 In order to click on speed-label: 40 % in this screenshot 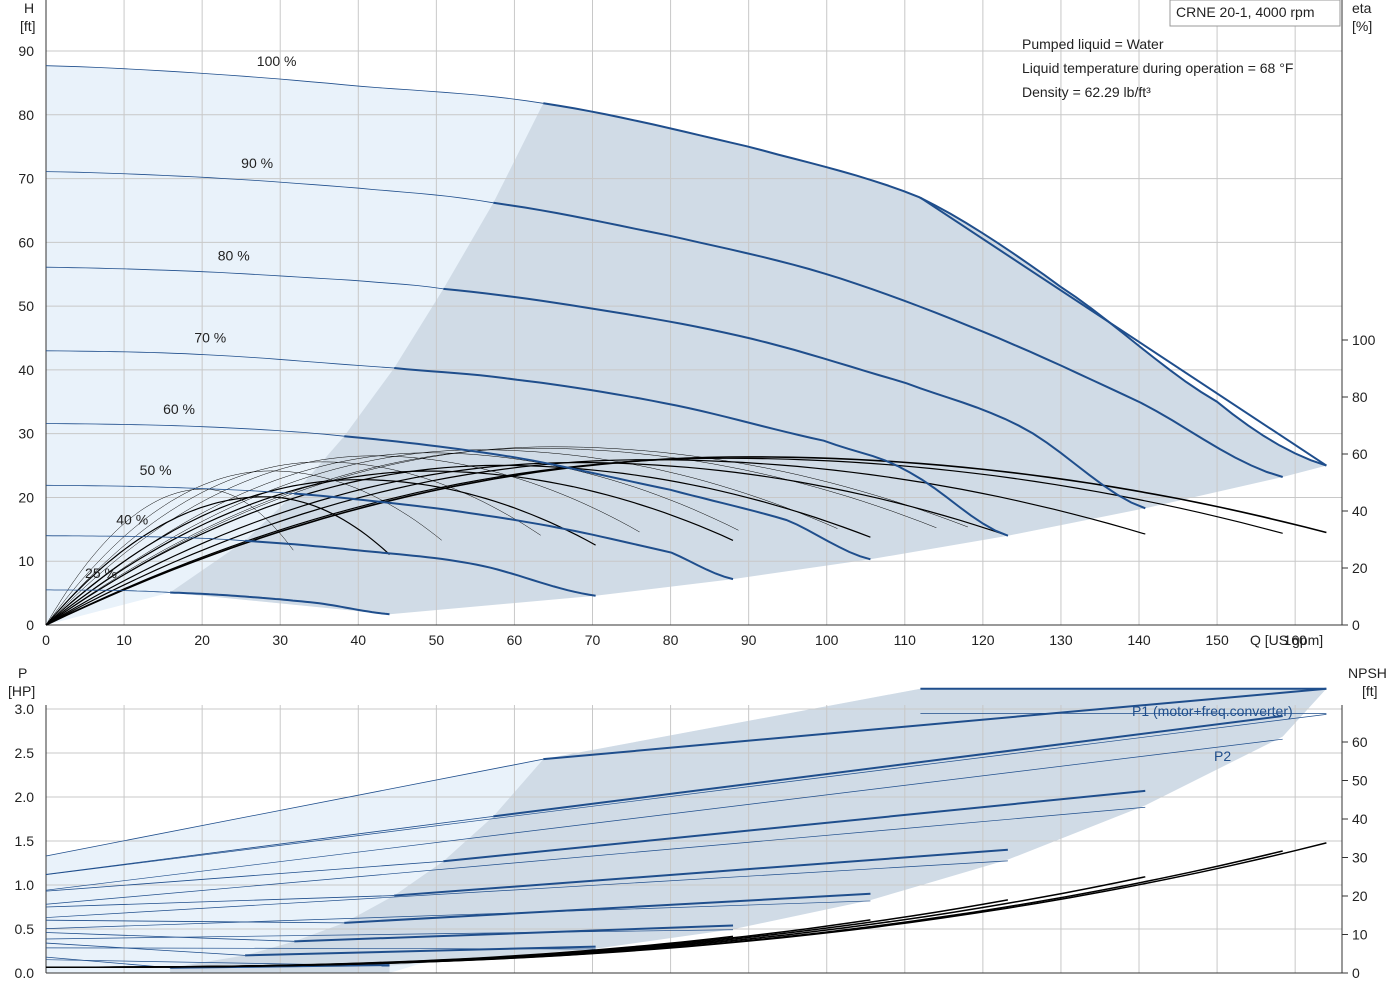, I will do `click(132, 519)`.